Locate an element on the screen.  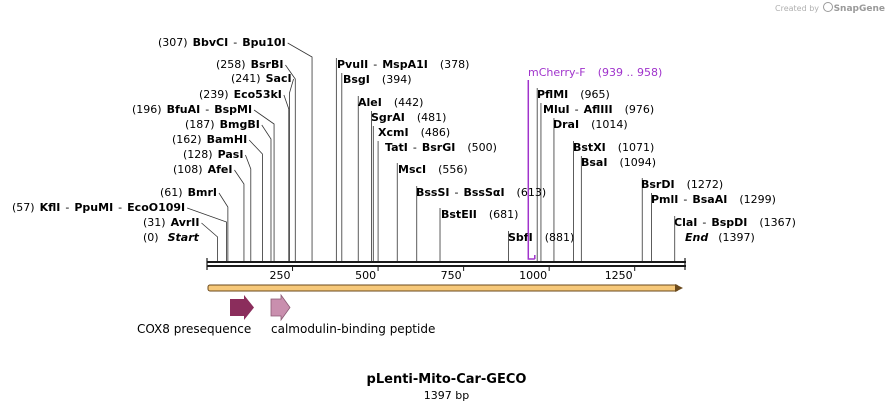
restriction-site-pvuii-mspa1i: PvuII - MspA1I (378) is located at coordinates (403, 64).